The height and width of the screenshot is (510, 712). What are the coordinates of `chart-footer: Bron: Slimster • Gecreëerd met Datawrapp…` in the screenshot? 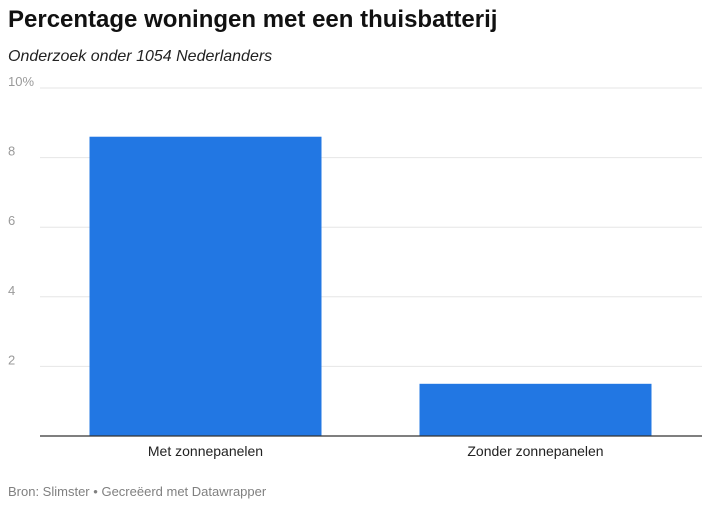 It's located at (137, 491).